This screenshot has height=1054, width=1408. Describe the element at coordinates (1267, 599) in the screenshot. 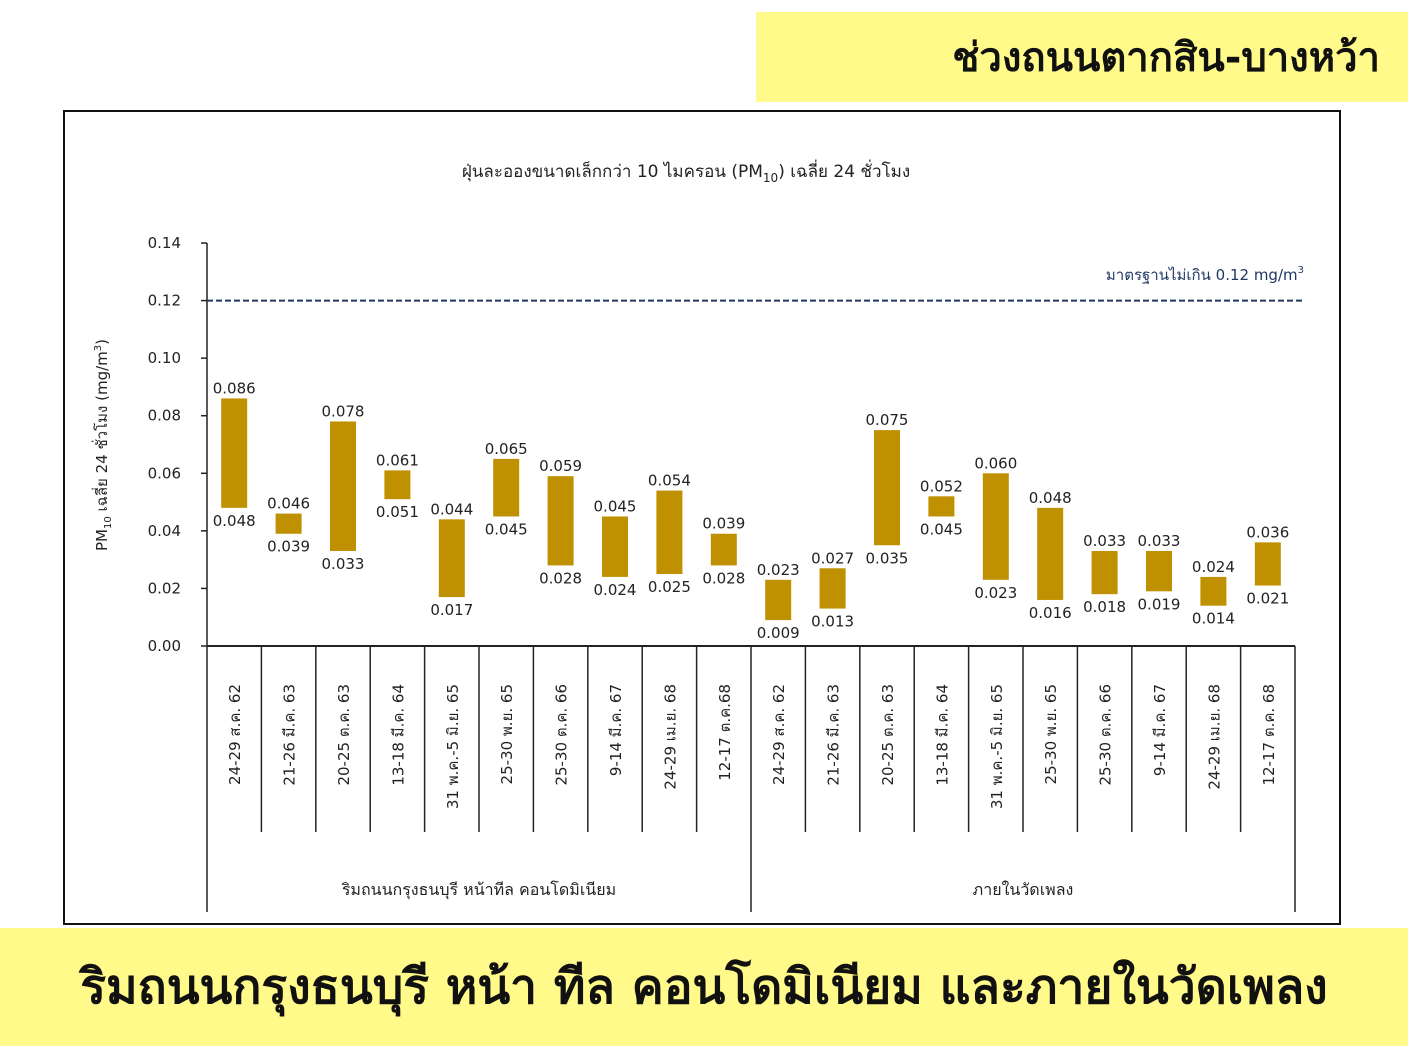

I see `min-value-label: 0.021` at that location.